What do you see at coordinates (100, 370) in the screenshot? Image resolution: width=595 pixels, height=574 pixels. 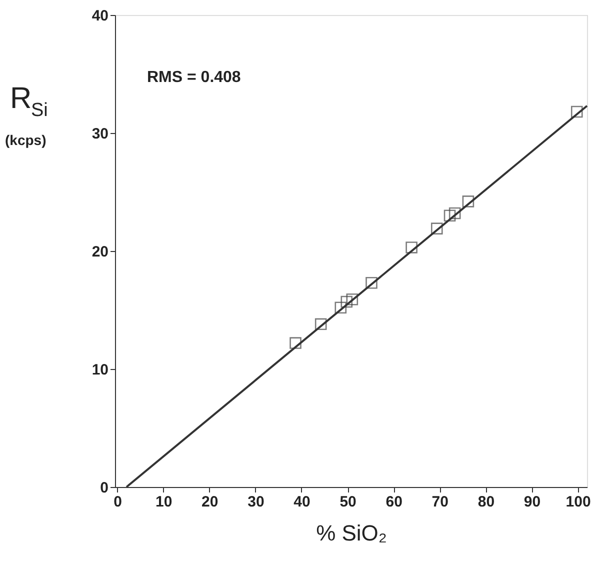 I see `y-tick-label: 10` at bounding box center [100, 370].